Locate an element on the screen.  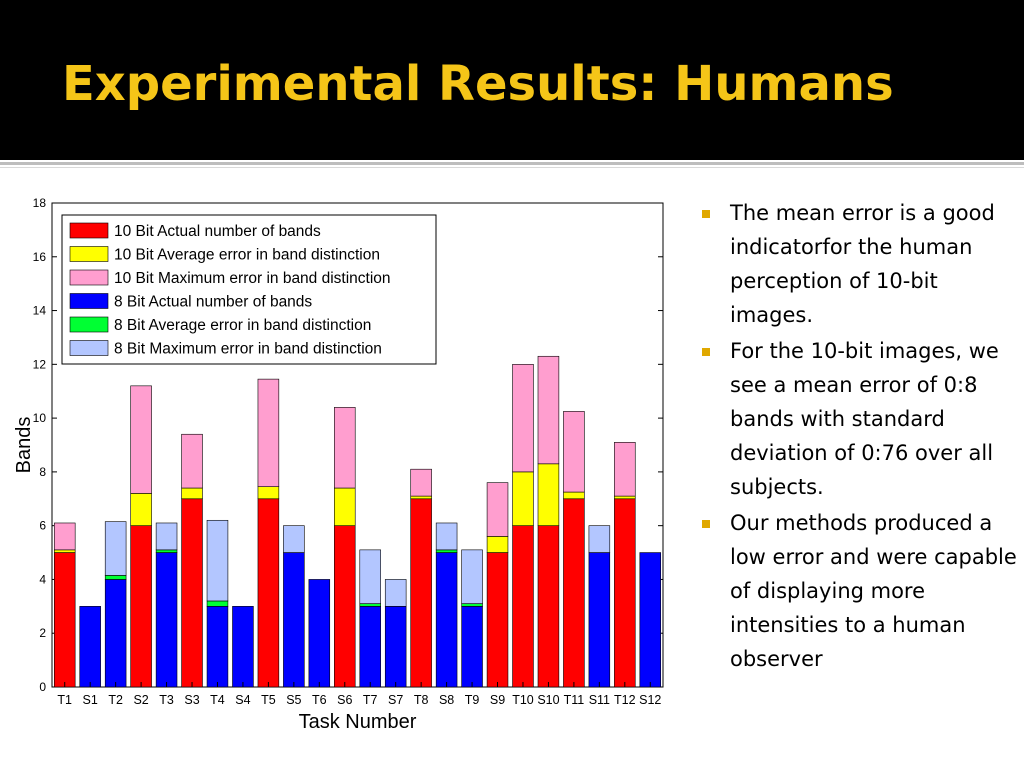
x-tick-label: S9 is located at coordinates (497, 700).